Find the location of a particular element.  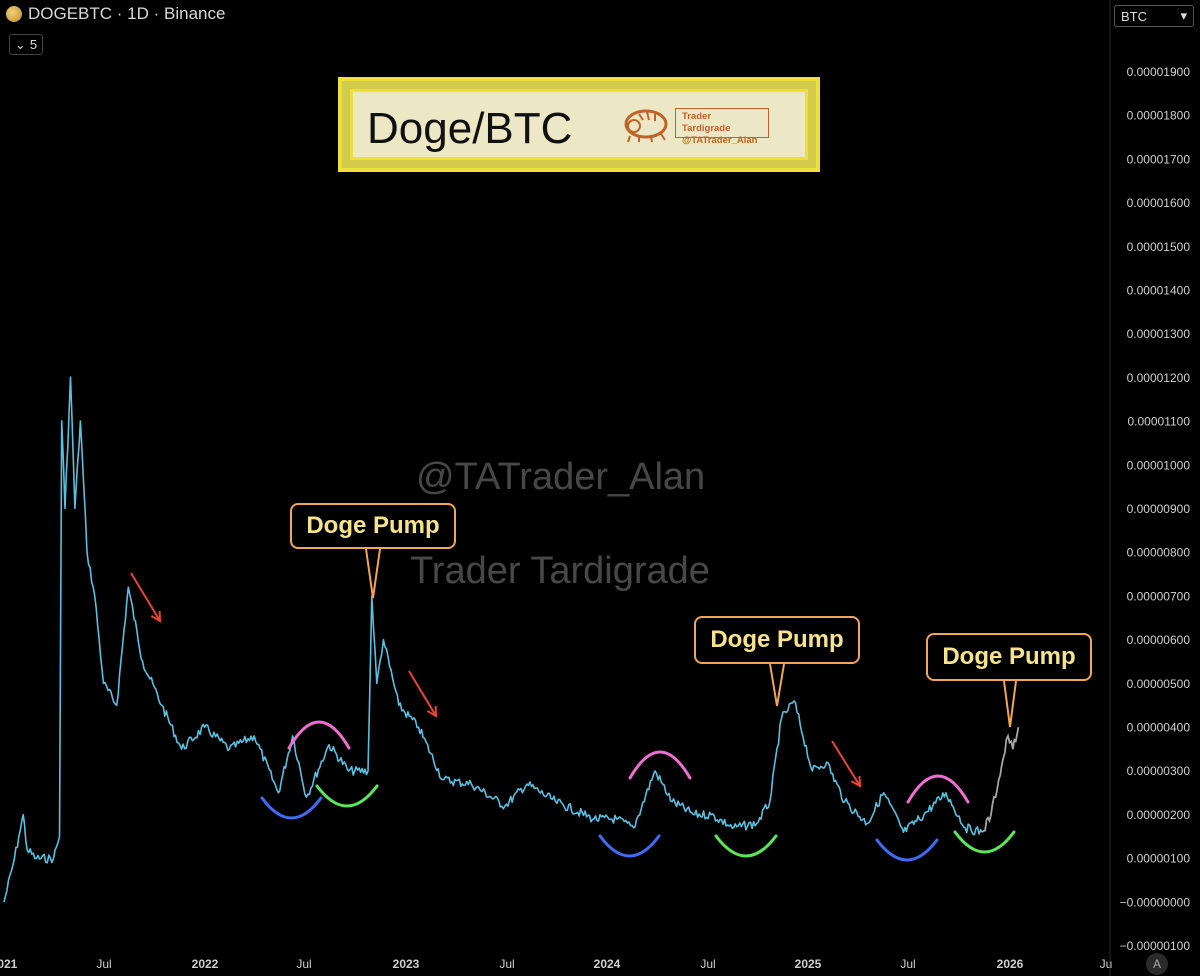

y-tick-label: 0.00001900 is located at coordinates (1159, 72).